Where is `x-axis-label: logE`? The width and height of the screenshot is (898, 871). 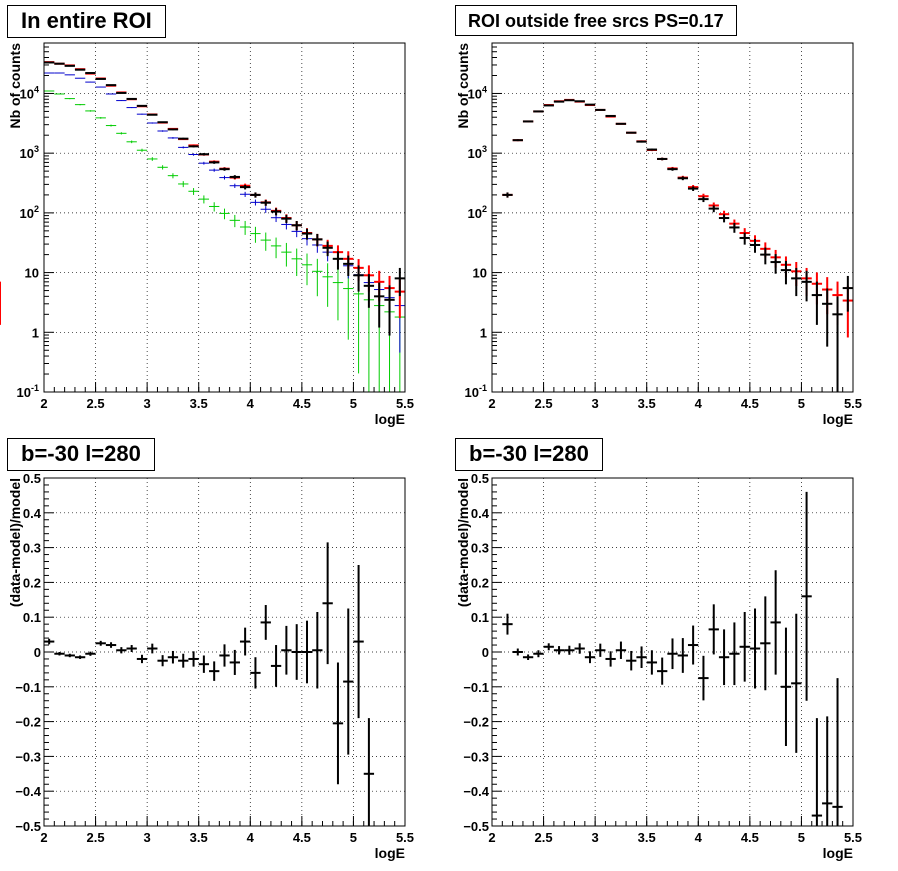 x-axis-label: logE is located at coordinates (838, 853).